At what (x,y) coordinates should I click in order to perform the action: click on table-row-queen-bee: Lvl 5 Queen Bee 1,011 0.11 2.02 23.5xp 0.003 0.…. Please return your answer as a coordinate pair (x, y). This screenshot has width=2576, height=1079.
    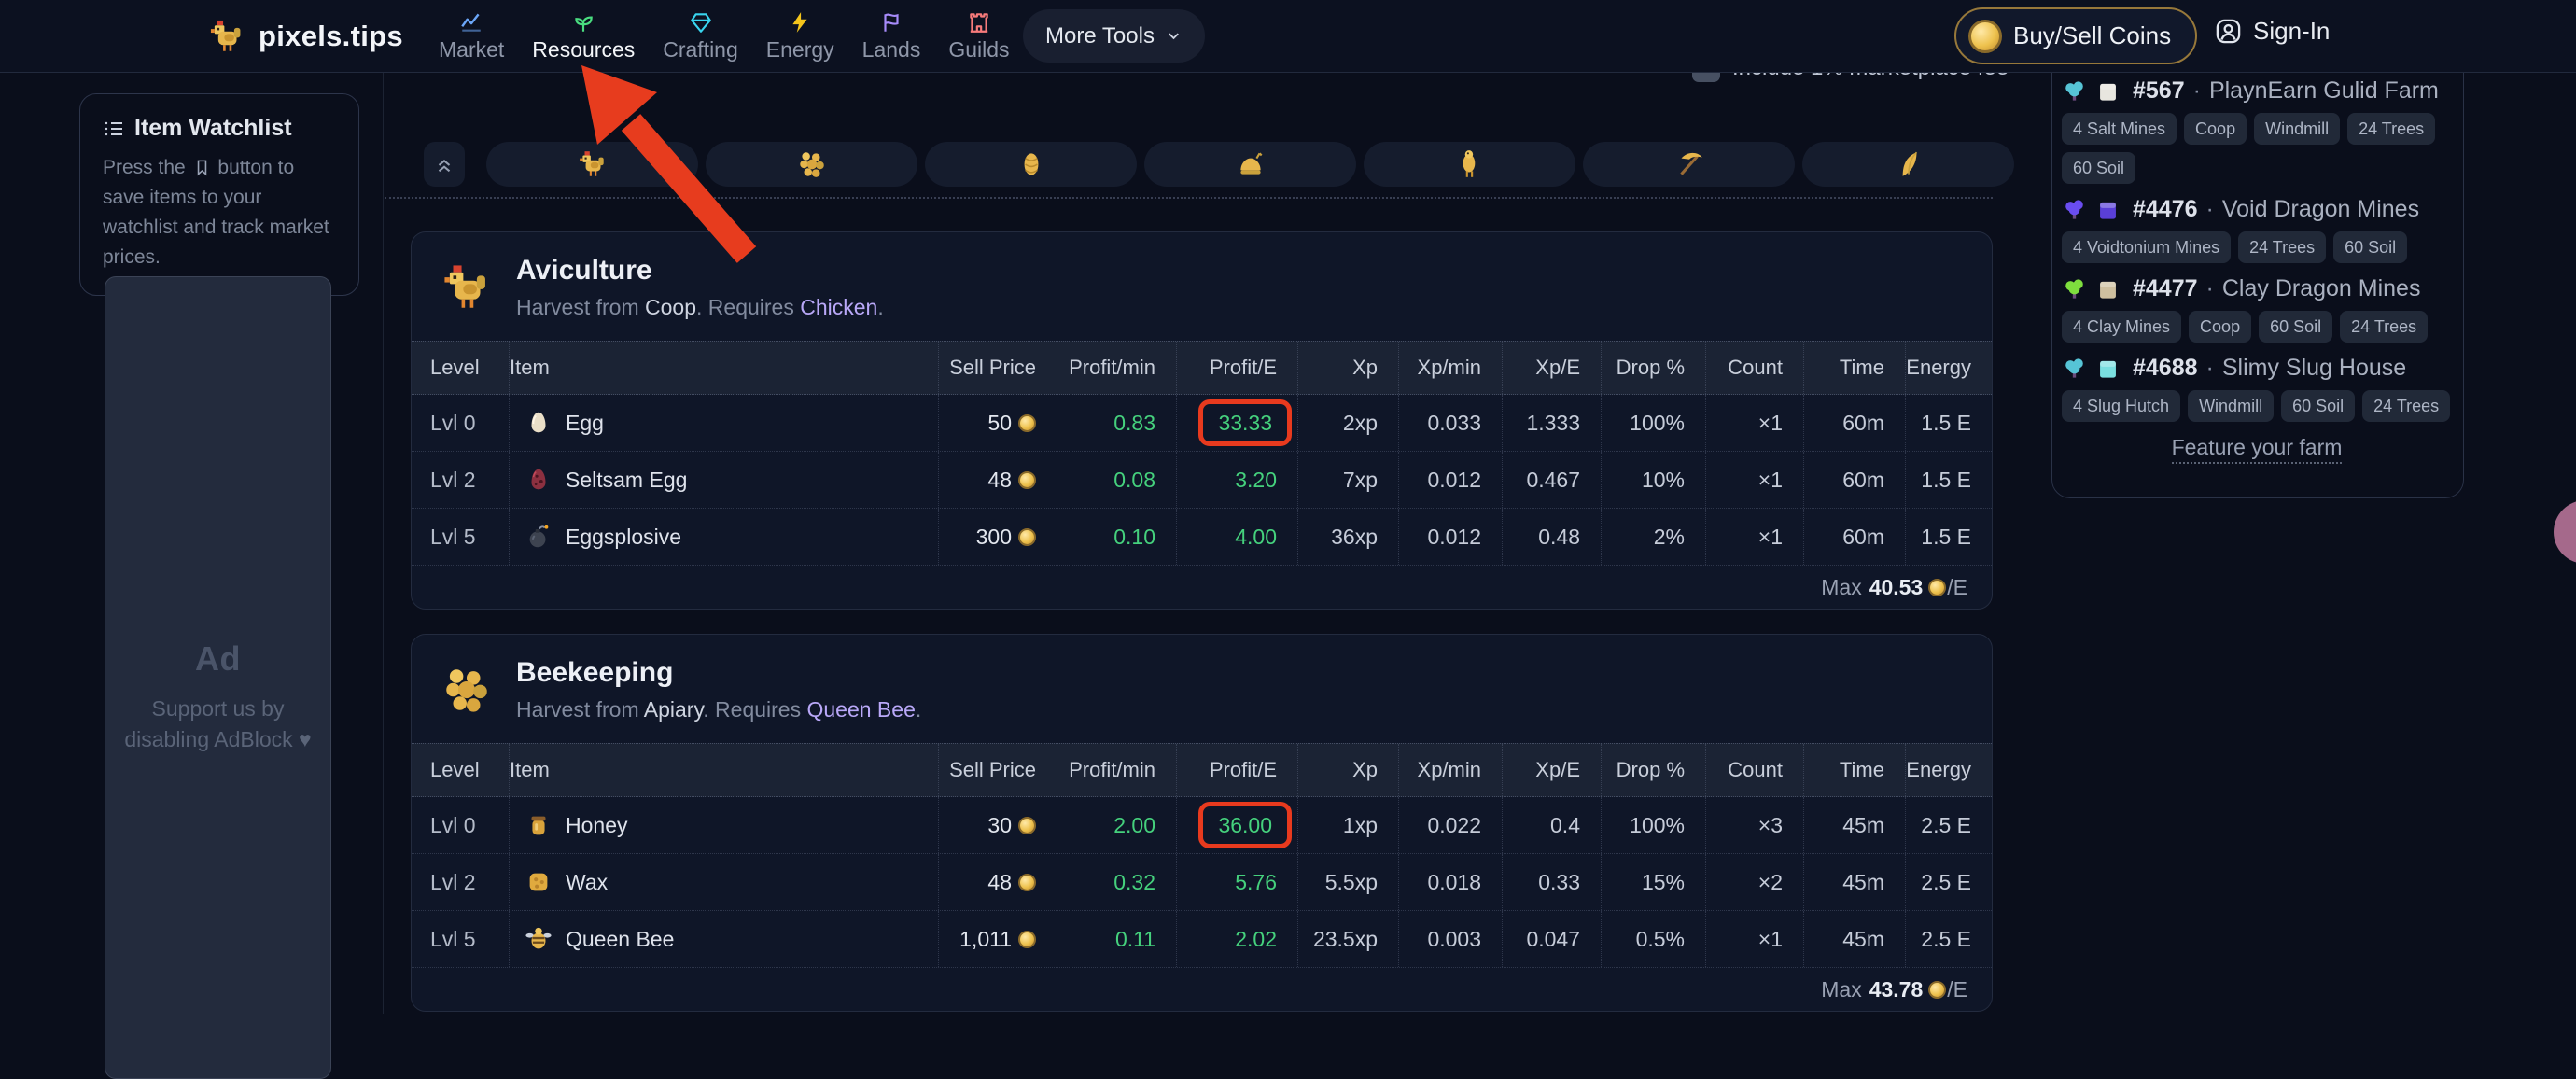
    Looking at the image, I should click on (1202, 940).